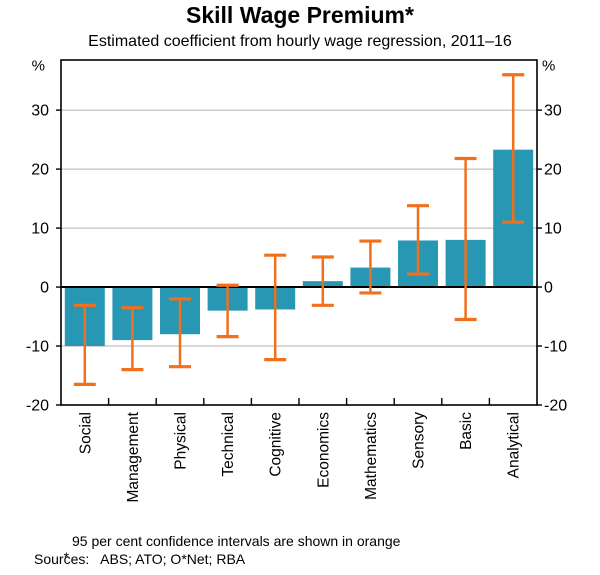  Describe the element at coordinates (276, 444) in the screenshot. I see `category-label-cognitive: Cognitive` at that location.